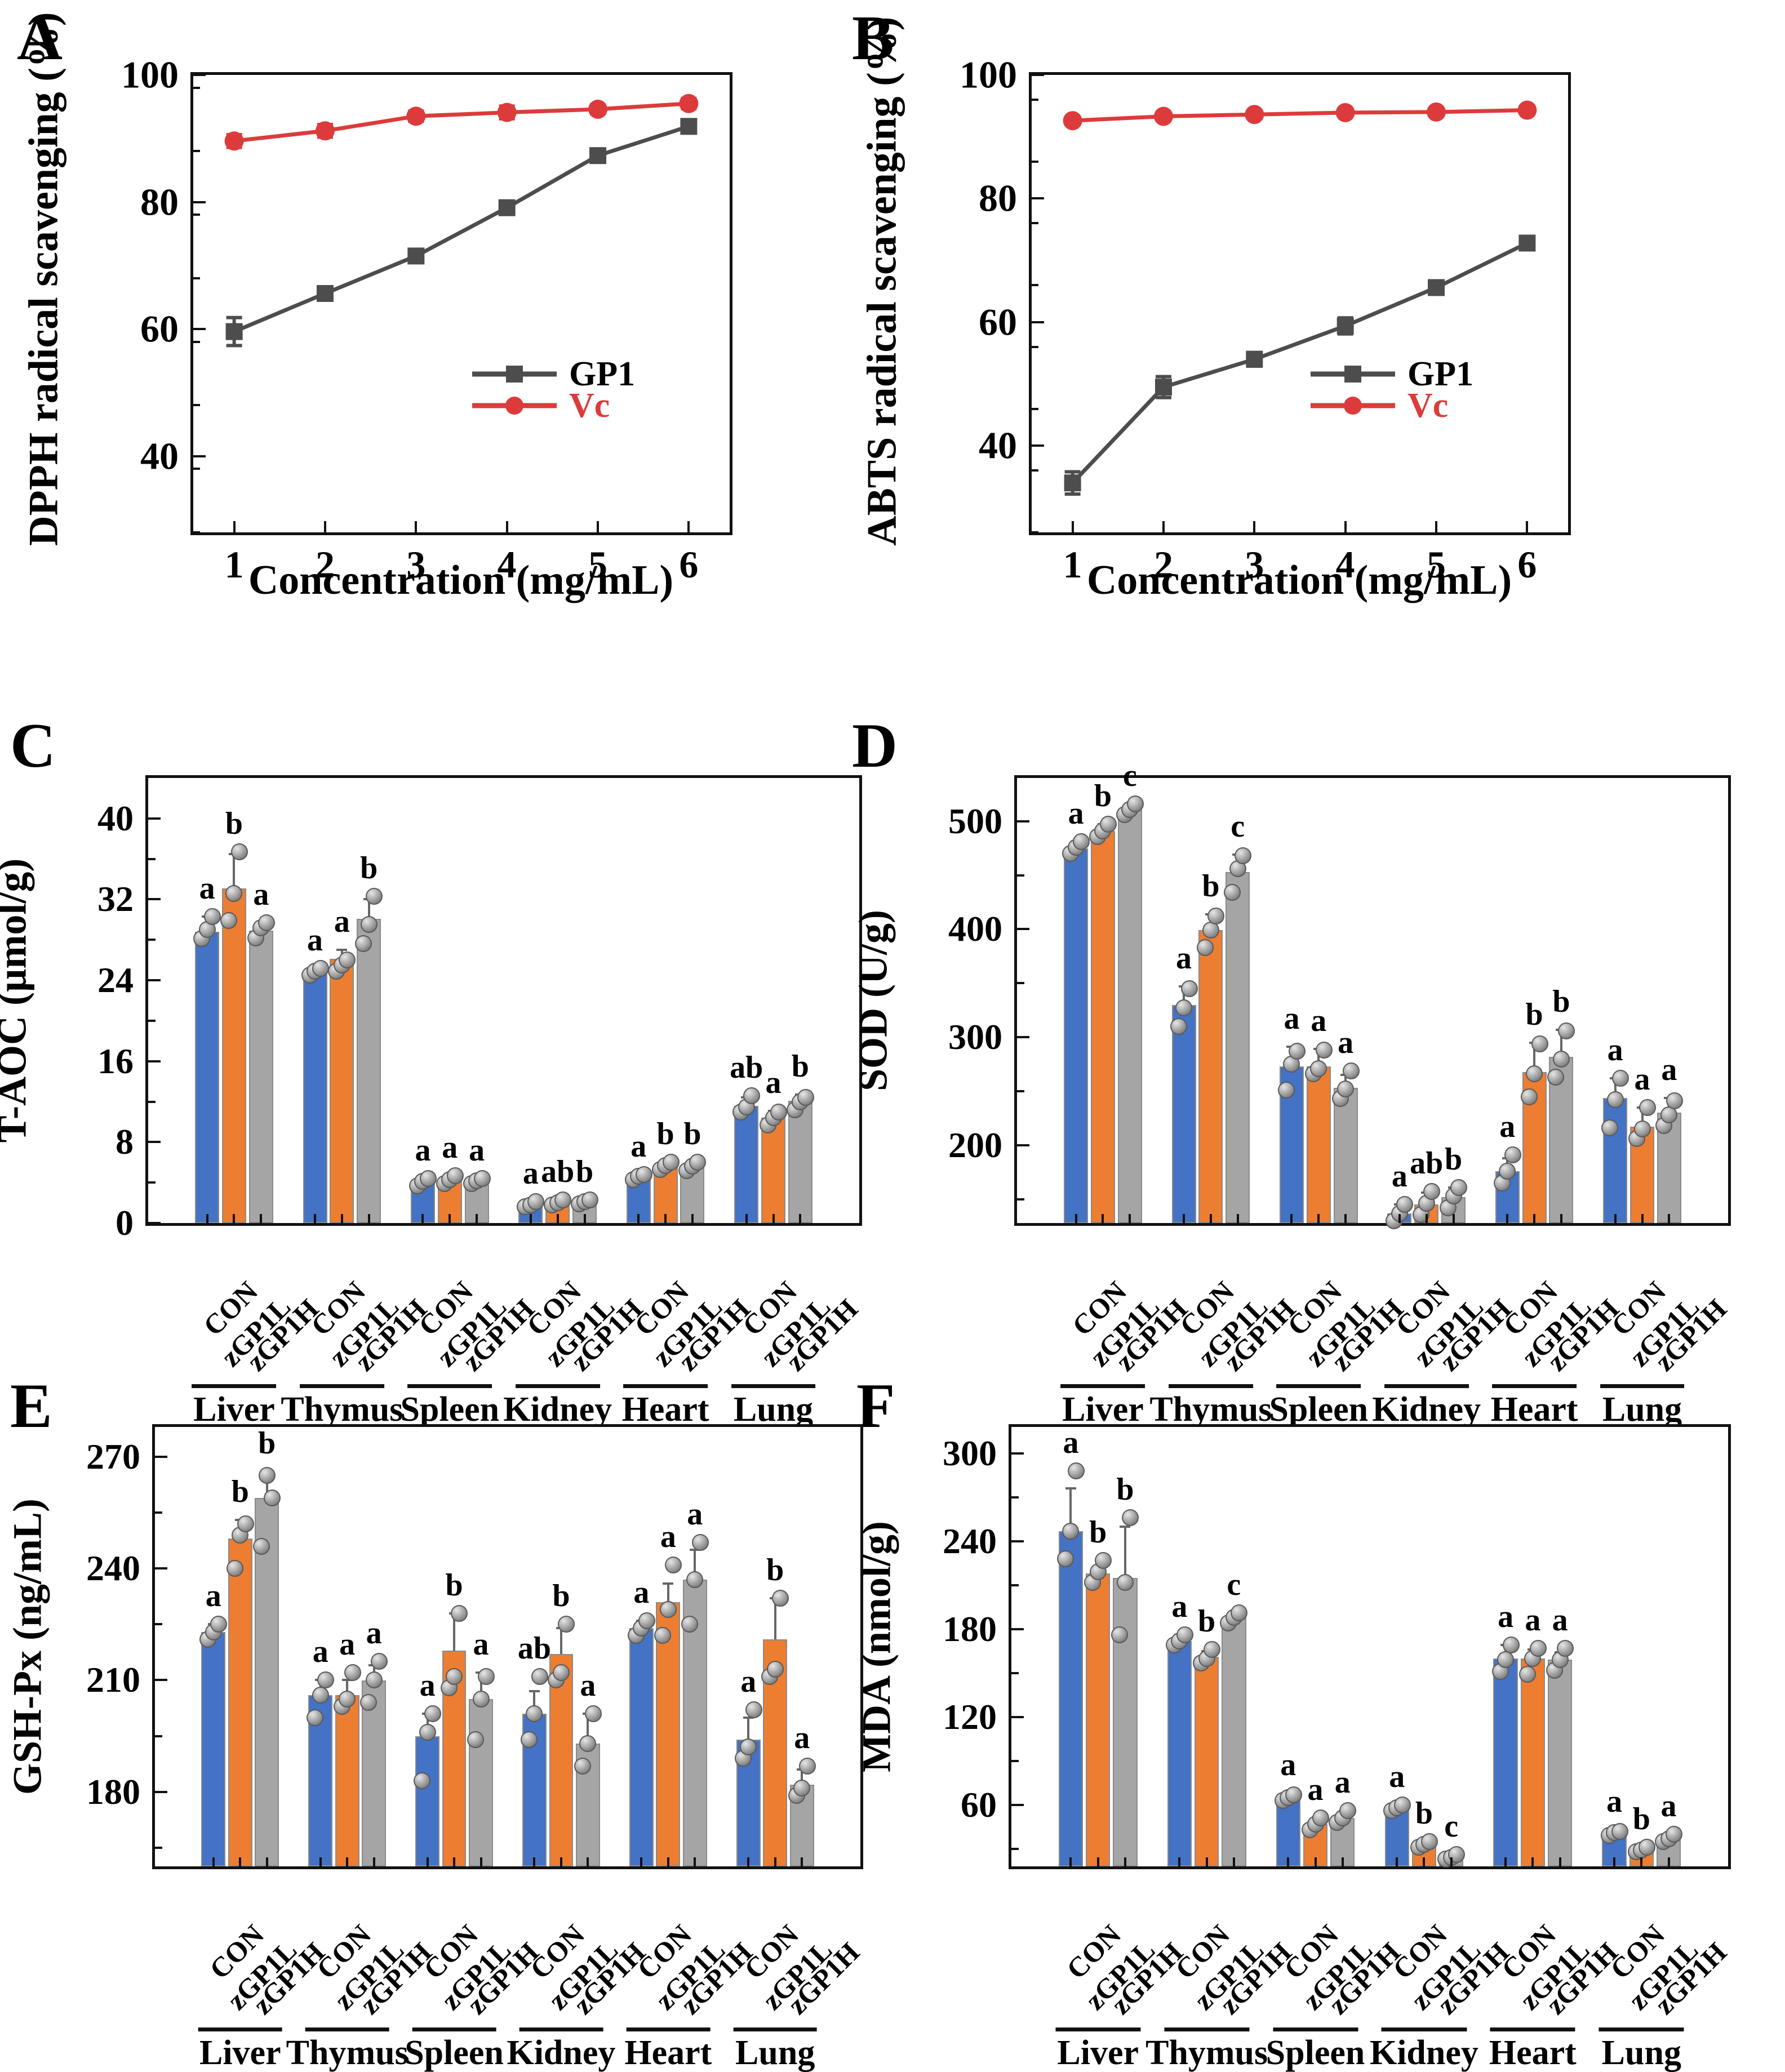 The height and width of the screenshot is (2072, 1785). What do you see at coordinates (1533, 2053) in the screenshot?
I see `group-label-heart: Heart` at bounding box center [1533, 2053].